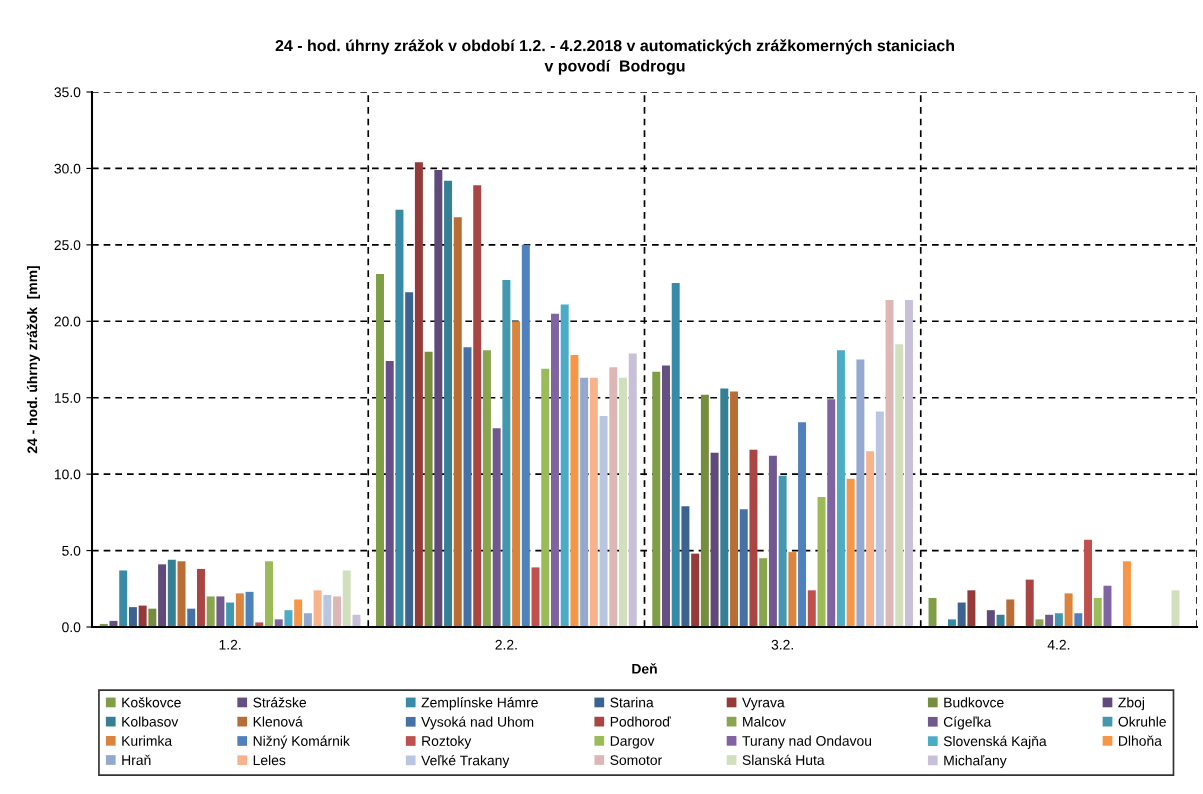  What do you see at coordinates (71, 550) in the screenshot?
I see `y-tick-label: 5.0` at bounding box center [71, 550].